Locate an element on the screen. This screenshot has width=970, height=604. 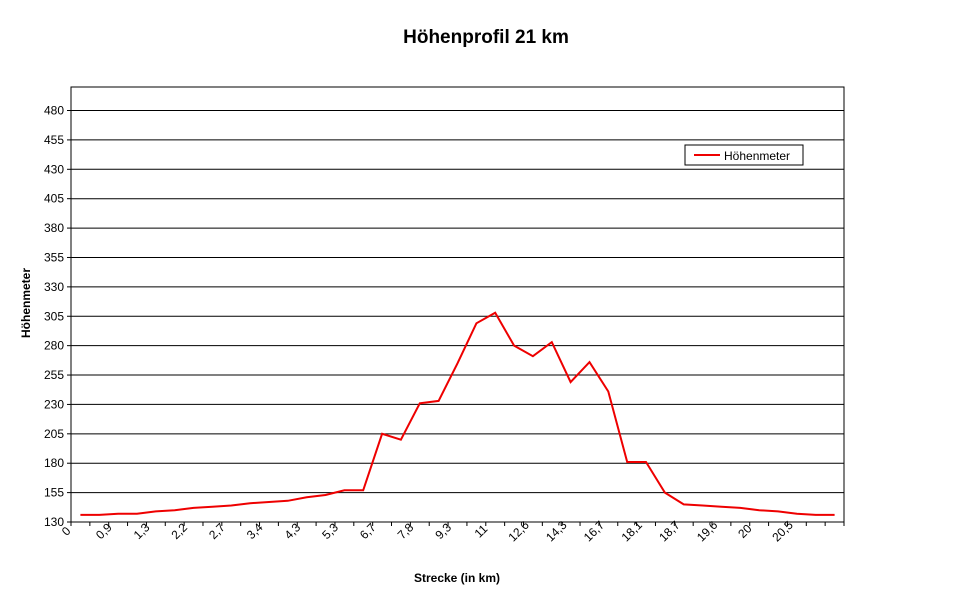
y-tick-label: 255 is located at coordinates (54, 375).